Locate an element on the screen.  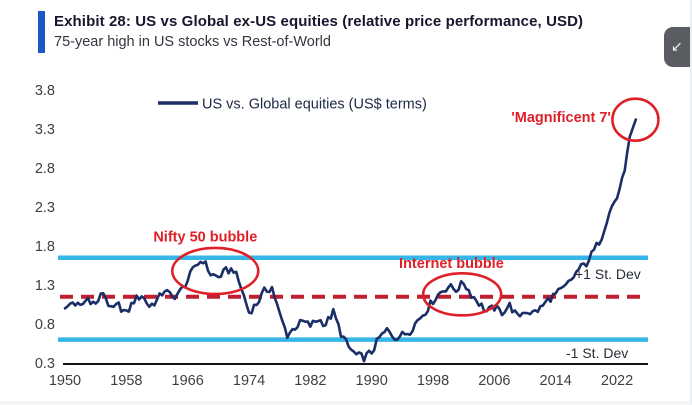
y-axis-tick-label: 0.8 is located at coordinates (45, 325).